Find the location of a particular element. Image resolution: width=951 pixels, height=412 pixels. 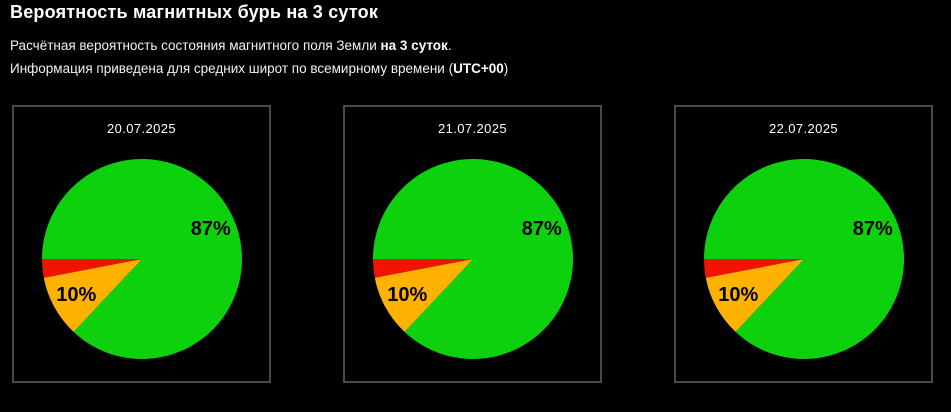

page-title: Вероятность магнитных бурь на 3 суток is located at coordinates (194, 12).